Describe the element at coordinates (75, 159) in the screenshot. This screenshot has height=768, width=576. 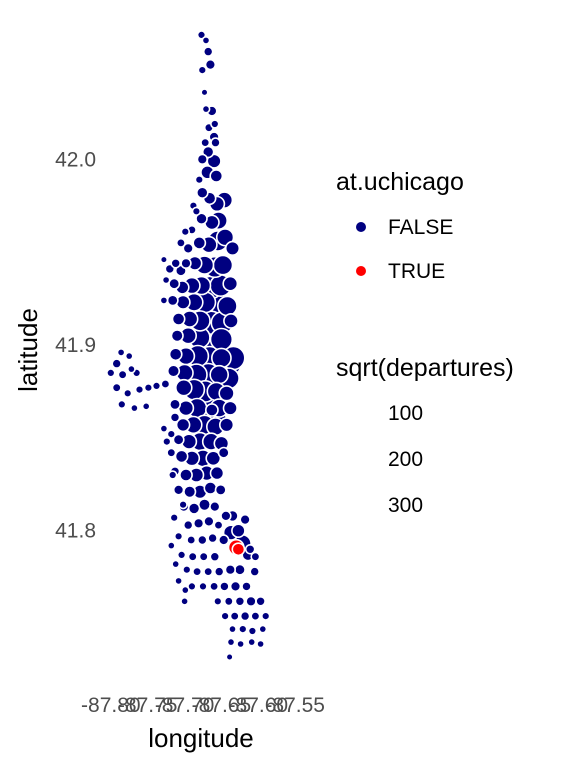
I see `y-tick-label: 42.0` at that location.